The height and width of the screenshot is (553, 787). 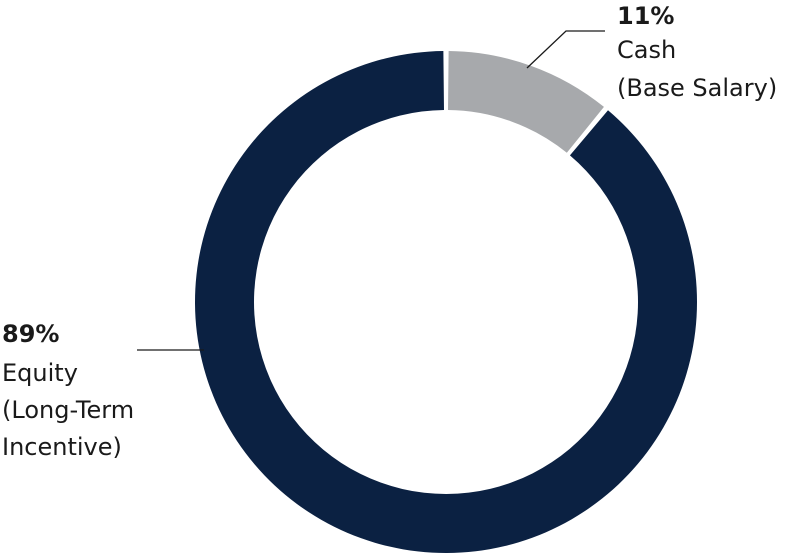 I want to click on donut-slice-cash, so click(x=526, y=102).